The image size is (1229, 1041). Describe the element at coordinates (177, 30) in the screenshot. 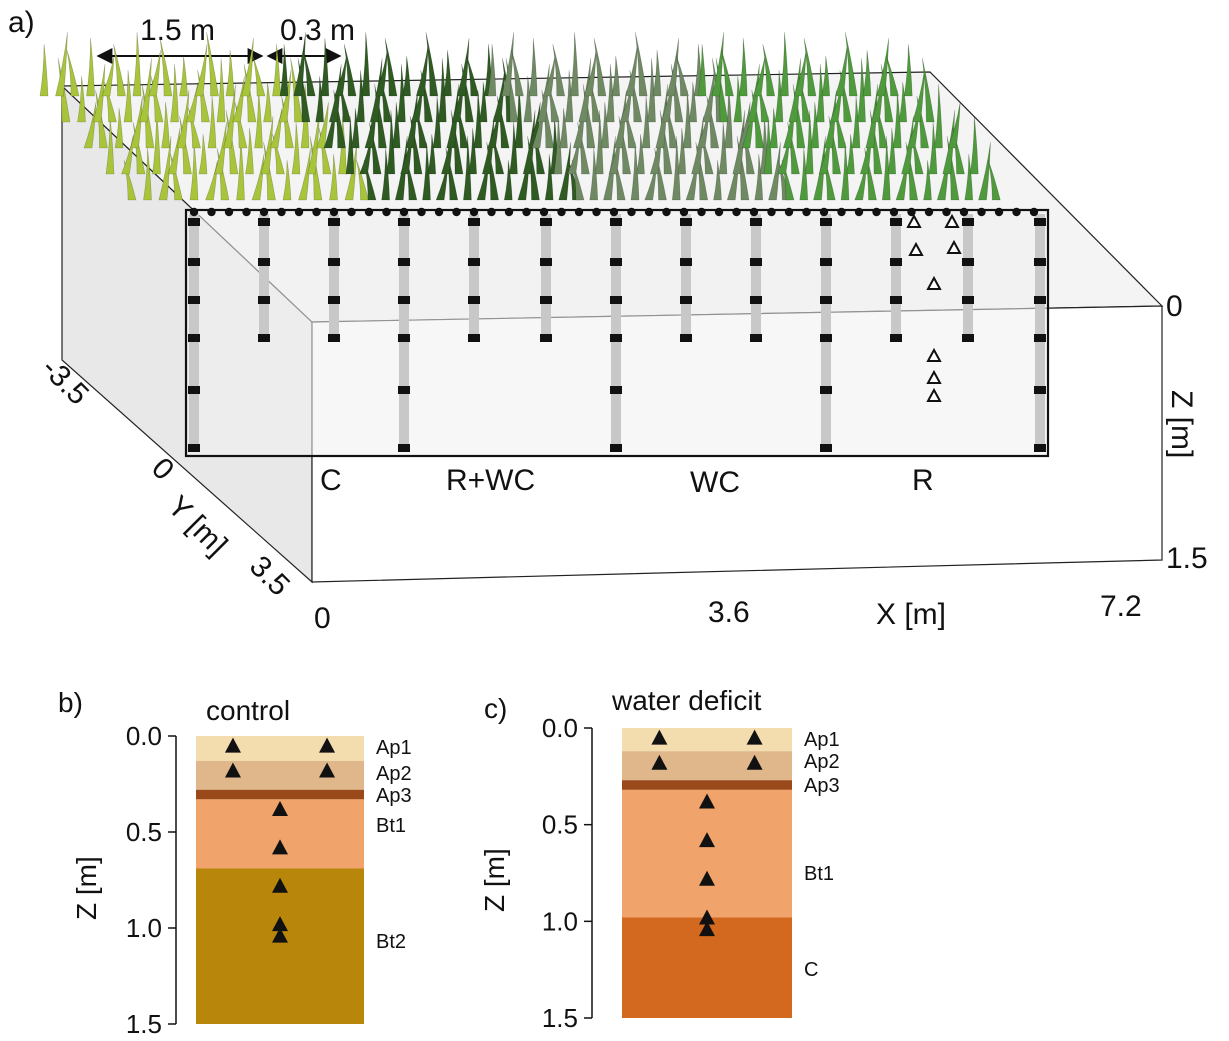

I see `dim-label-plot-width: 1.5 m` at that location.